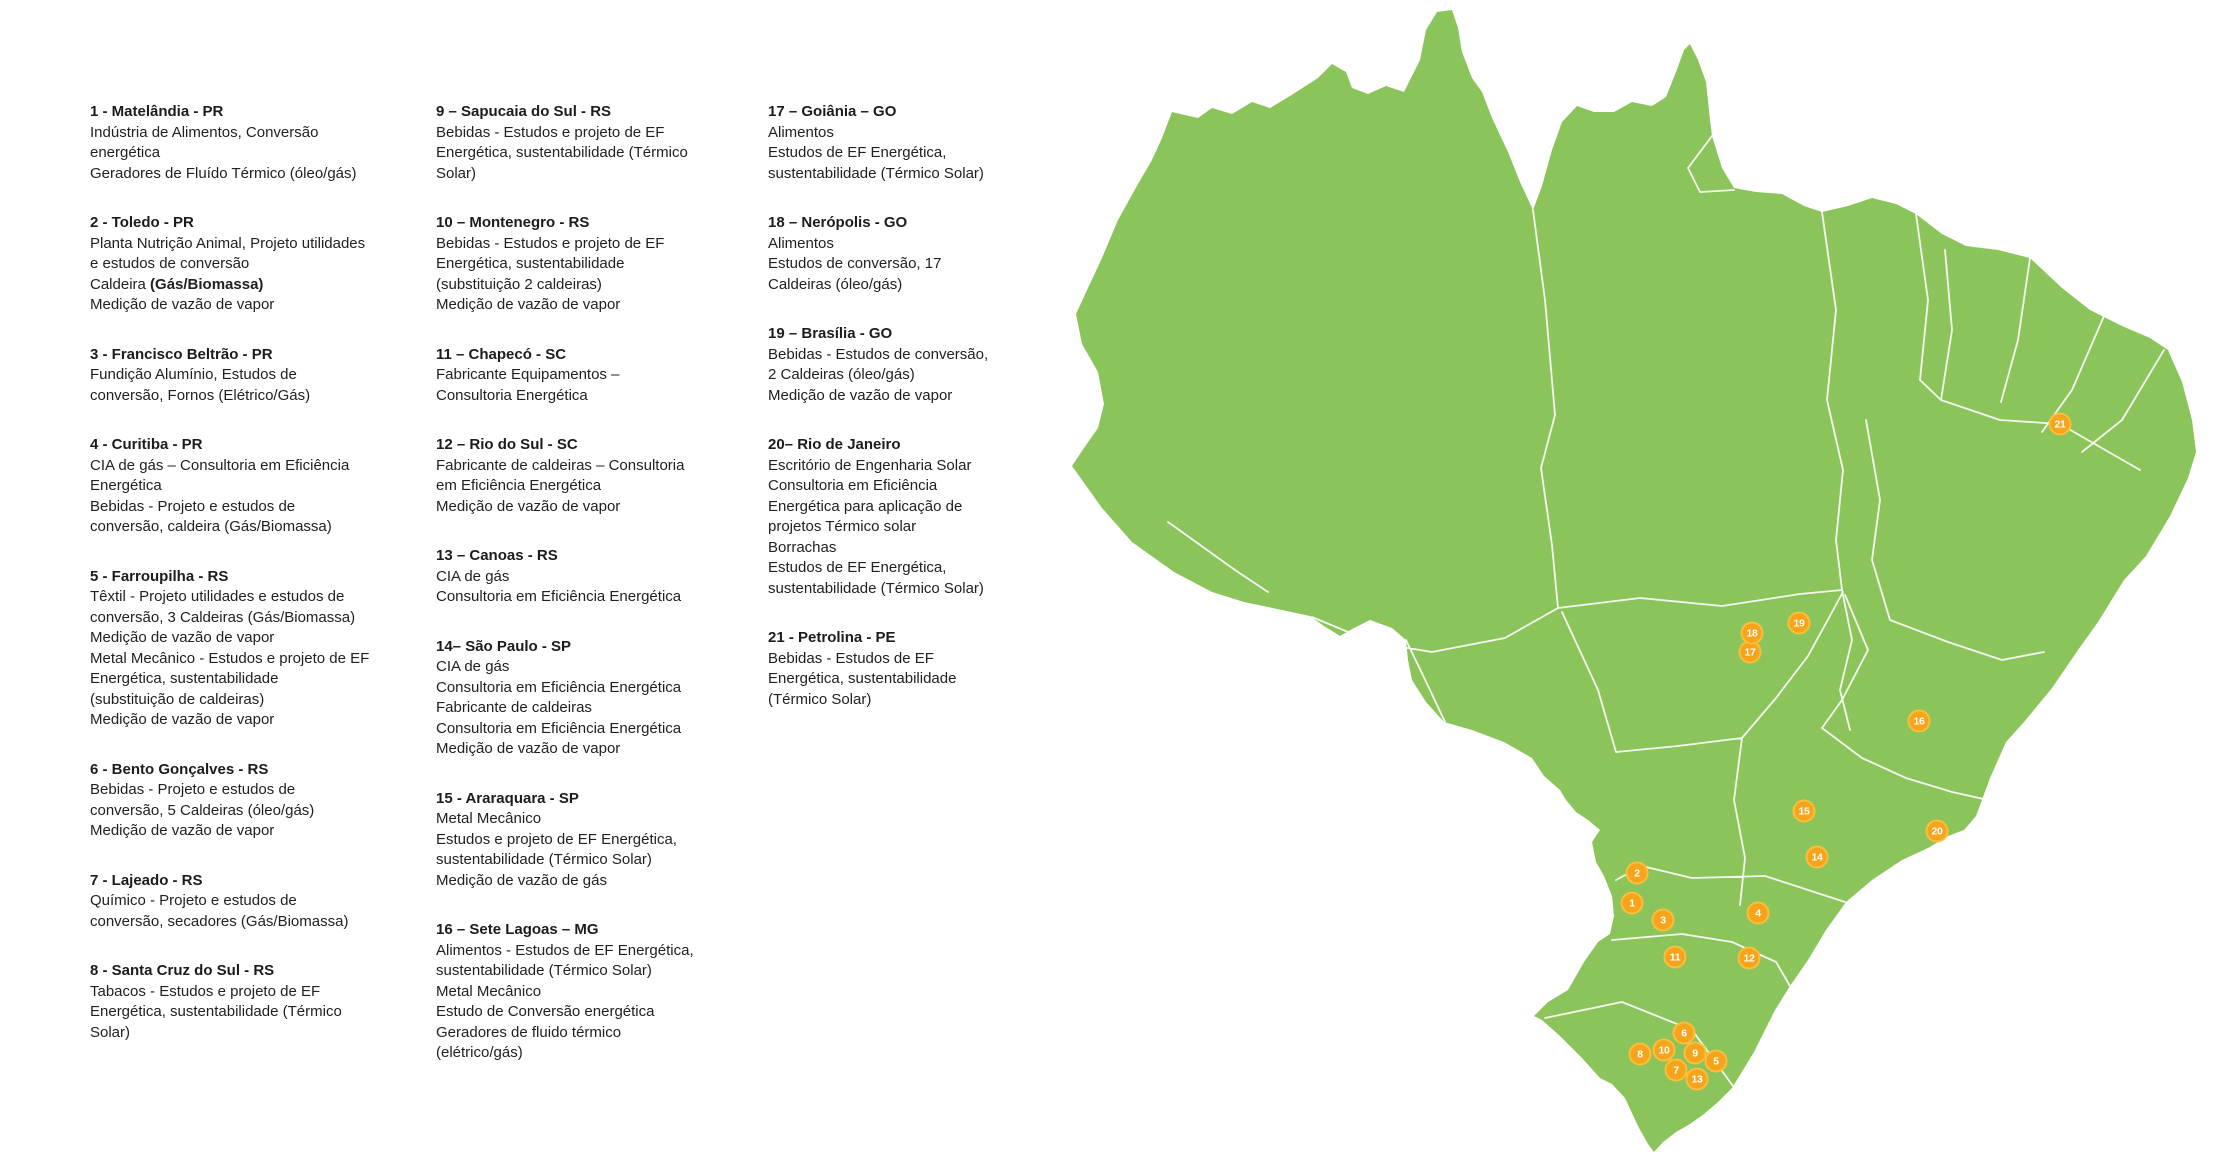 The width and height of the screenshot is (2214, 1171). What do you see at coordinates (126, 485) in the screenshot?
I see `legend-entry-line: Energética` at bounding box center [126, 485].